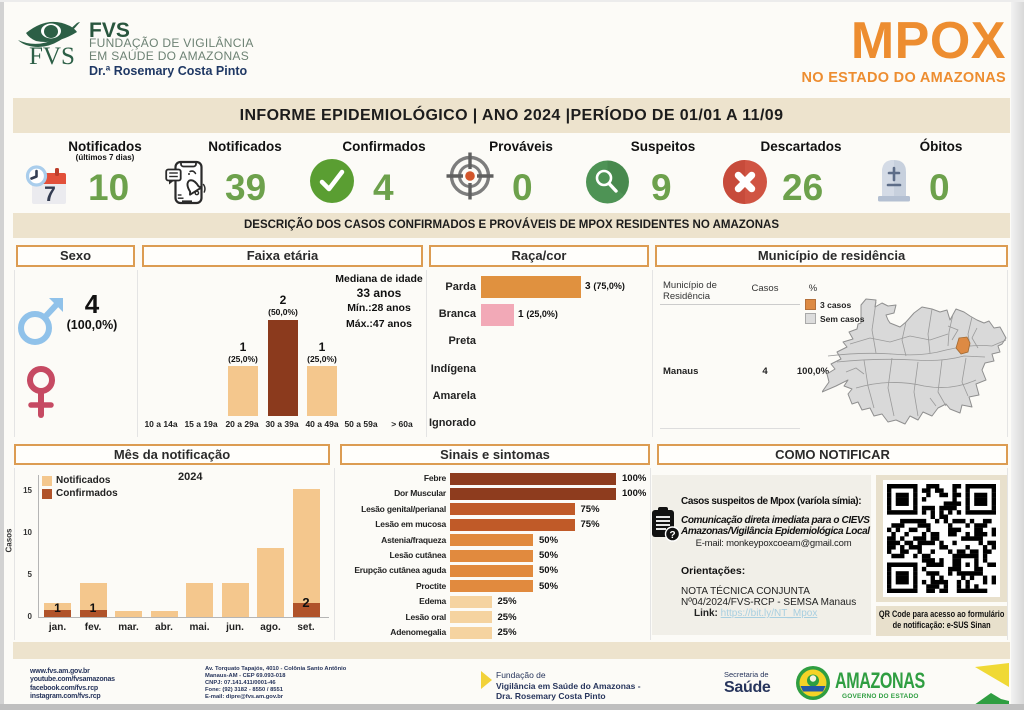 This screenshot has height=710, width=1024. I want to click on svg-text: FVS, so click(52, 55).